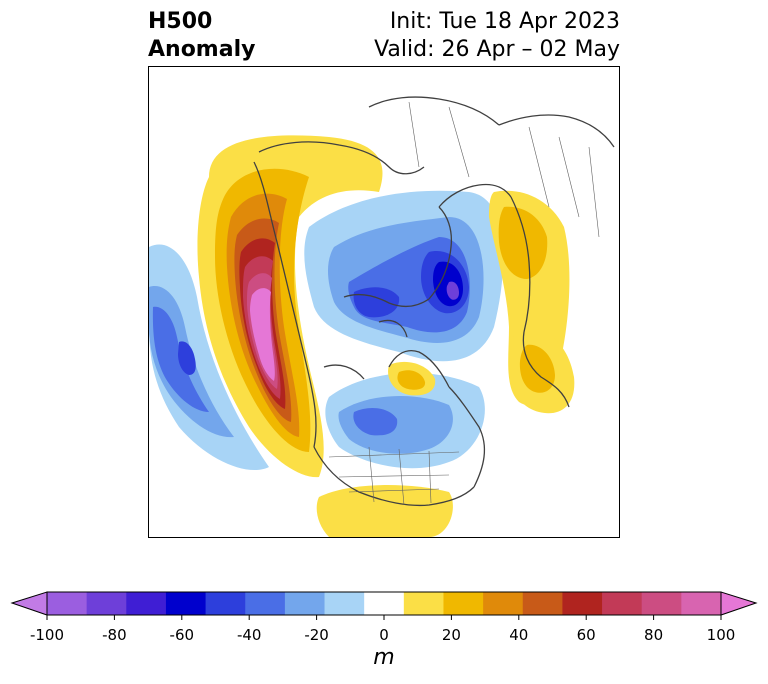  What do you see at coordinates (202, 49) in the screenshot?
I see `title-line2: Anomaly` at bounding box center [202, 49].